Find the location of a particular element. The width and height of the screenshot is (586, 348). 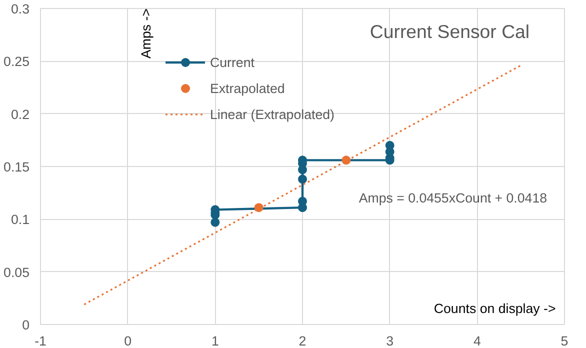

legend-label: Linear (Extrapolated) is located at coordinates (272, 114).